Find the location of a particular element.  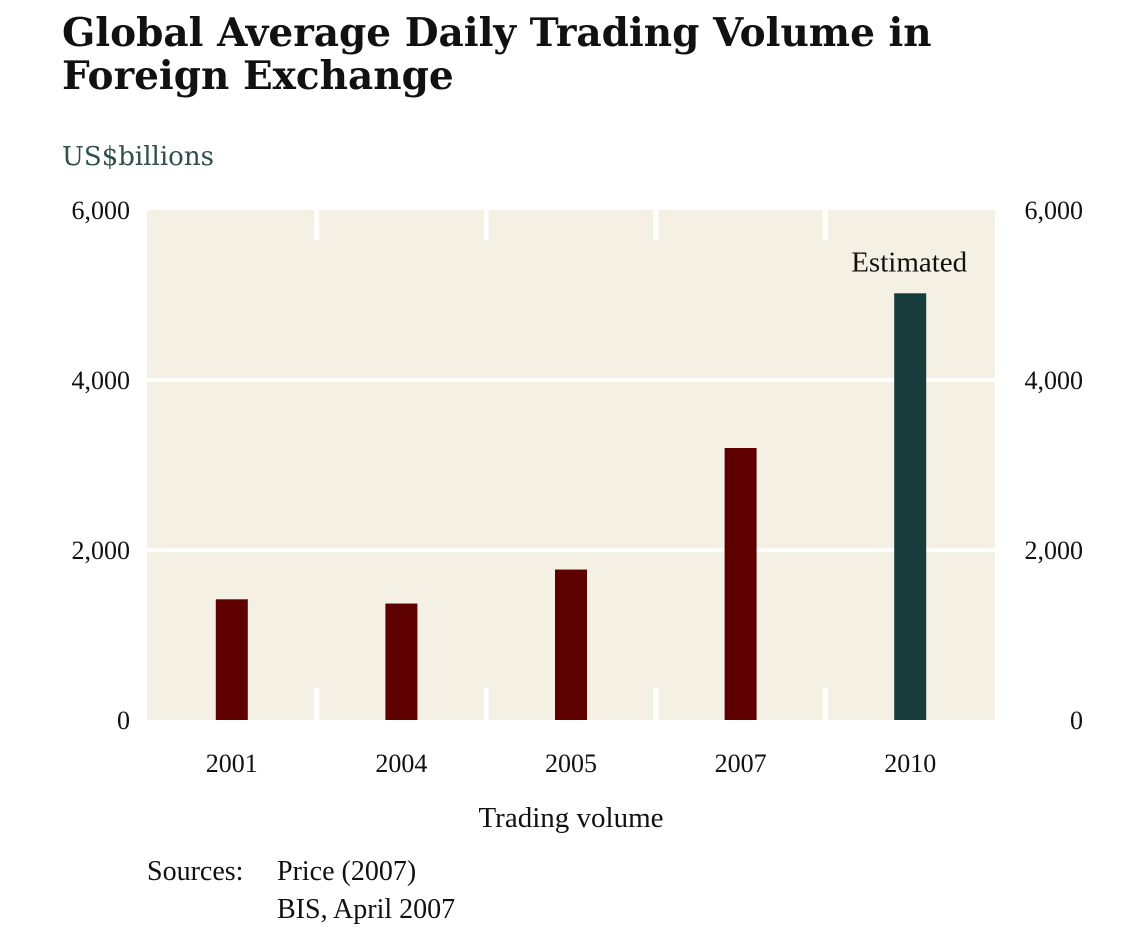

y-tick-label-right: 6,000 is located at coordinates (1054, 210).